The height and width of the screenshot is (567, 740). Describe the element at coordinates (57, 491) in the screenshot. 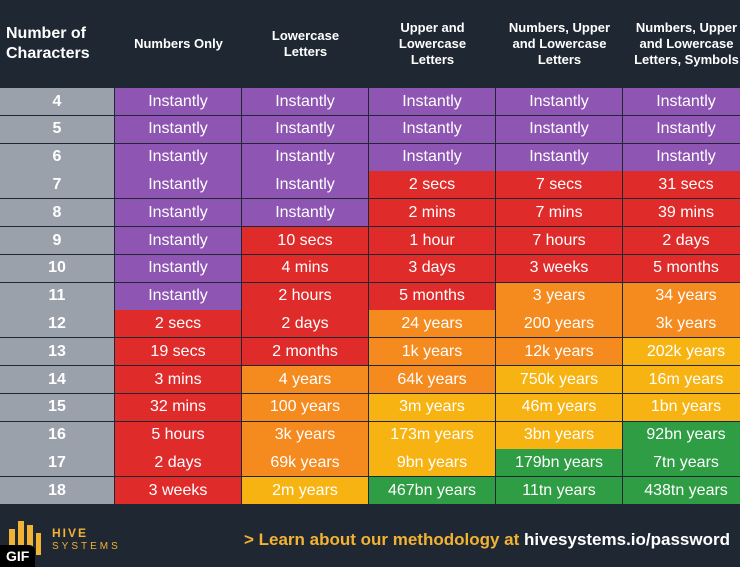

I see `character-count: 18` at that location.